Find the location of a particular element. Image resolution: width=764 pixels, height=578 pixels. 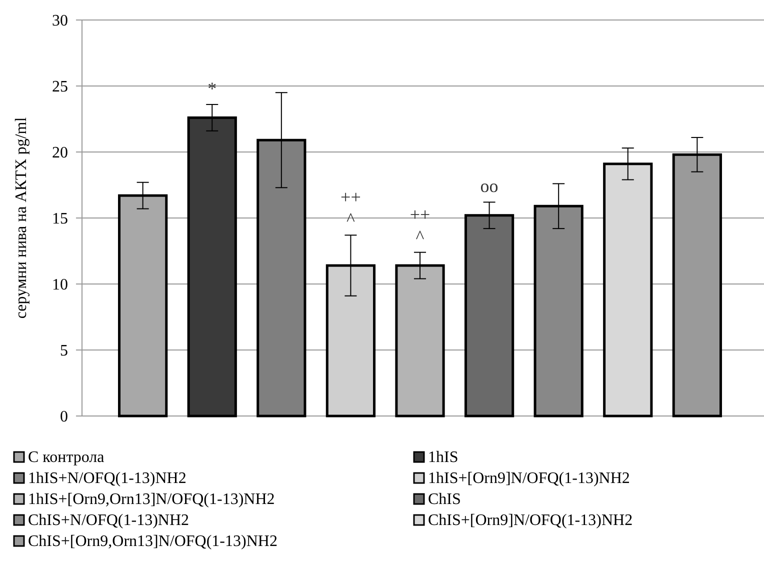

legend-label: 1hIS+[Orn9]N/OFQ(1-13)NH2 is located at coordinates (529, 478).